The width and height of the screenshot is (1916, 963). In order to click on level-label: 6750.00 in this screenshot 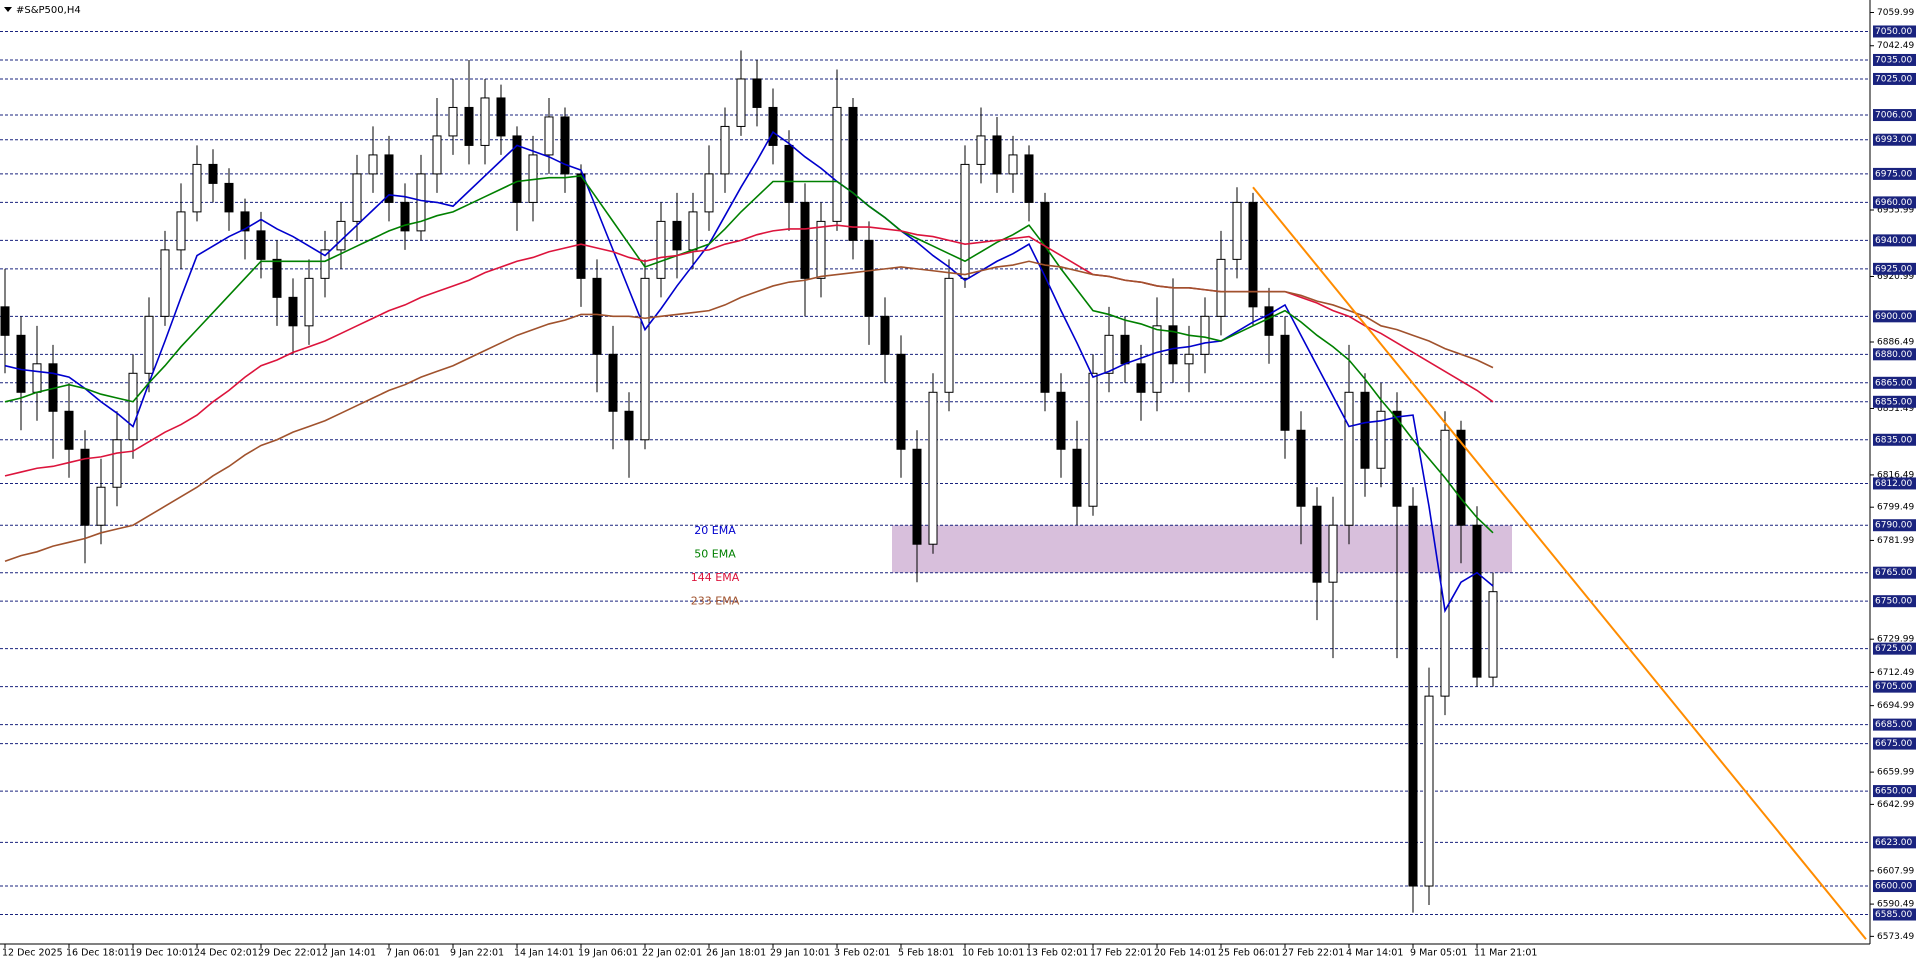, I will do `click(1893, 602)`.